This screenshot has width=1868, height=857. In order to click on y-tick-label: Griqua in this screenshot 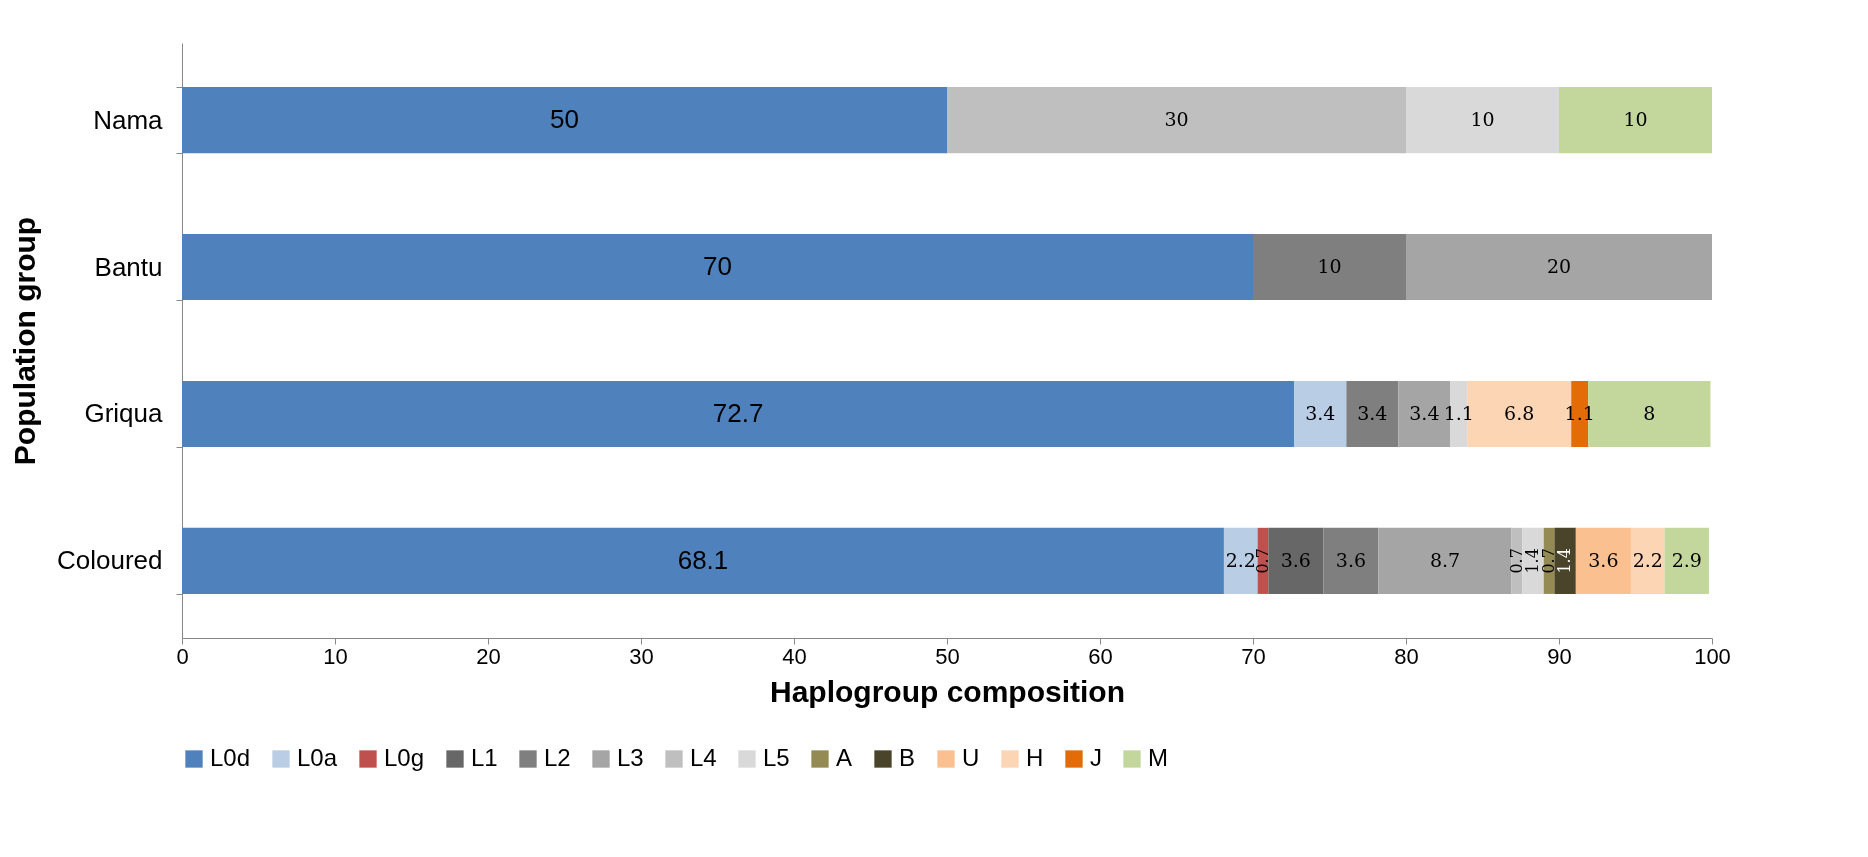, I will do `click(124, 413)`.